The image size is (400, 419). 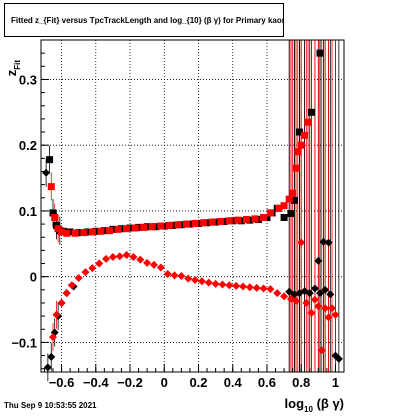 What do you see at coordinates (24, 342) in the screenshot?
I see `y-tick-label: −0.1` at bounding box center [24, 342].